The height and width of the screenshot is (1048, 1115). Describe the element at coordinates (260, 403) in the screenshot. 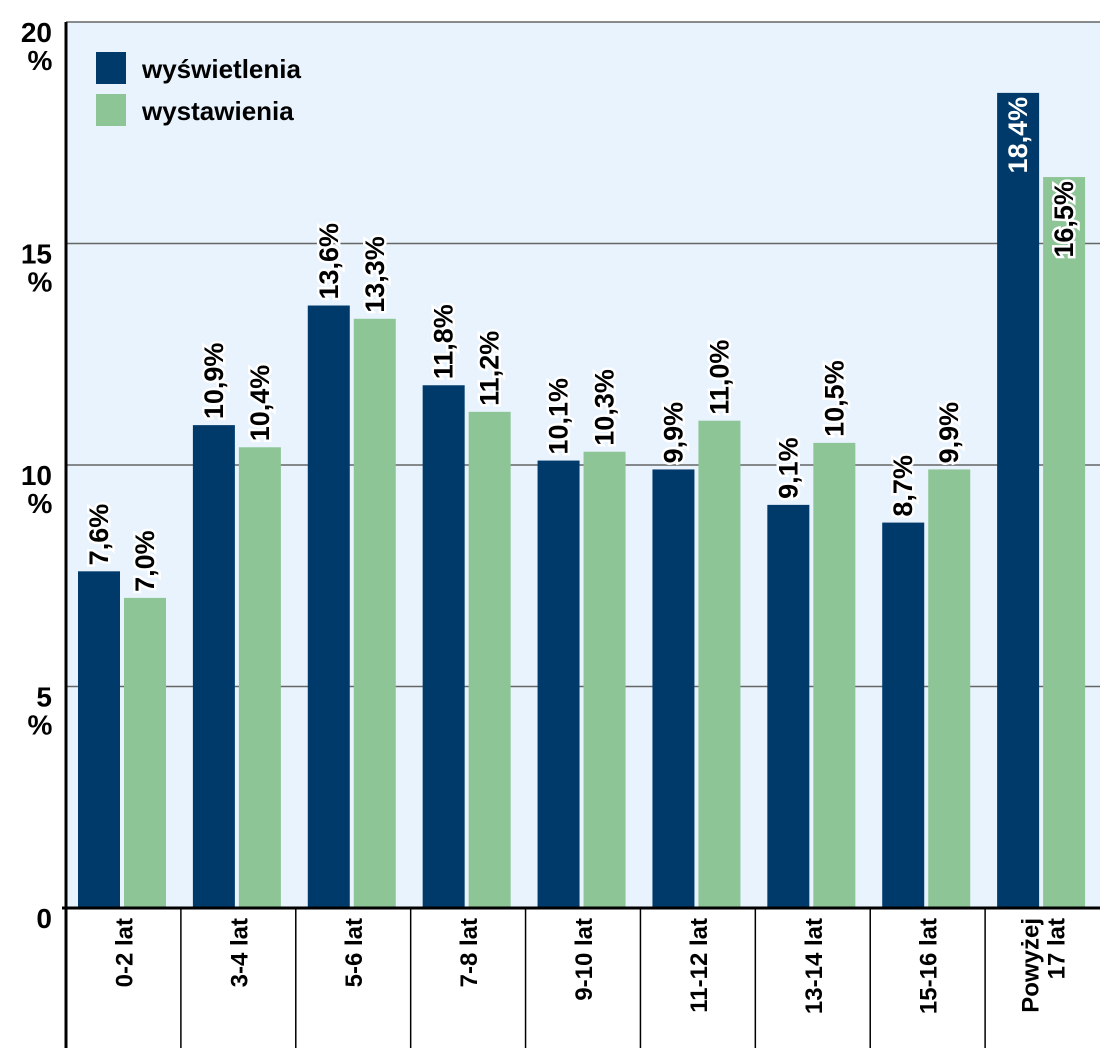

I see `data-label: 10,4%` at that location.